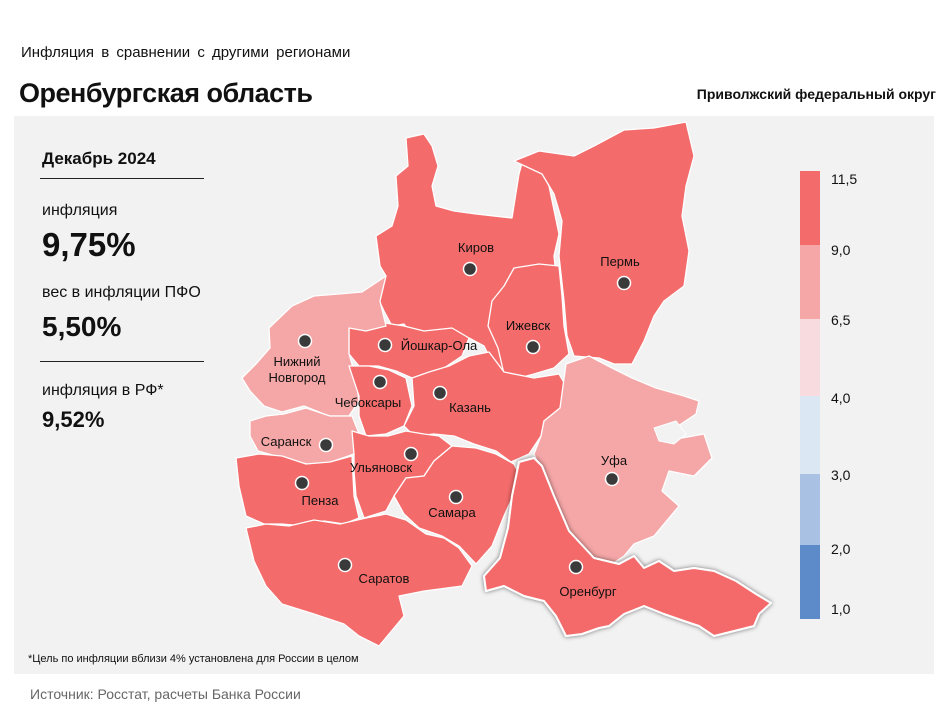 The image size is (950, 713). I want to click on region-samara, so click(457, 505).